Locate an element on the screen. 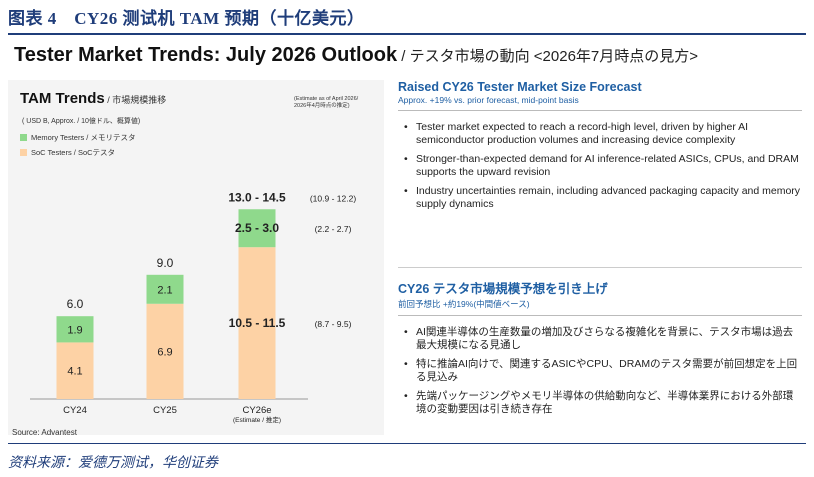 The height and width of the screenshot is (477, 814). data-label-total-cy26e: 13.0 - 14.5 is located at coordinates (257, 197).